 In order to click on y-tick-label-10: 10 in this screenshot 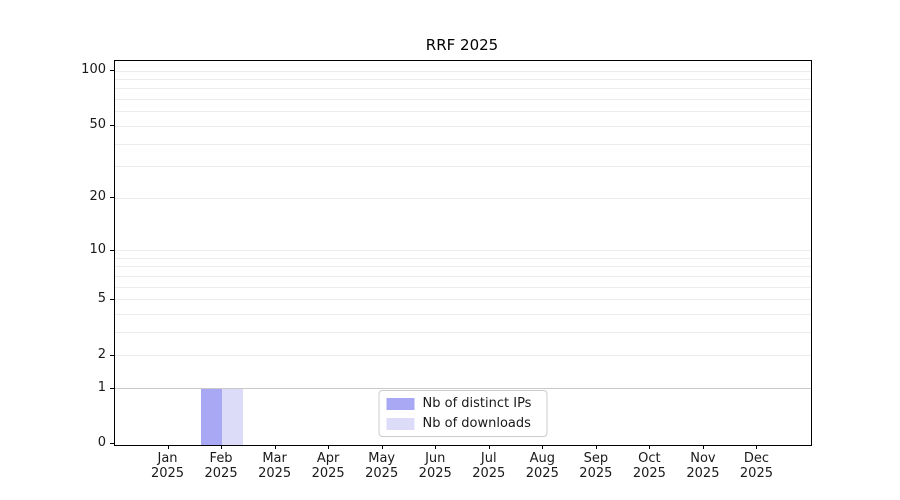, I will do `click(97, 249)`.